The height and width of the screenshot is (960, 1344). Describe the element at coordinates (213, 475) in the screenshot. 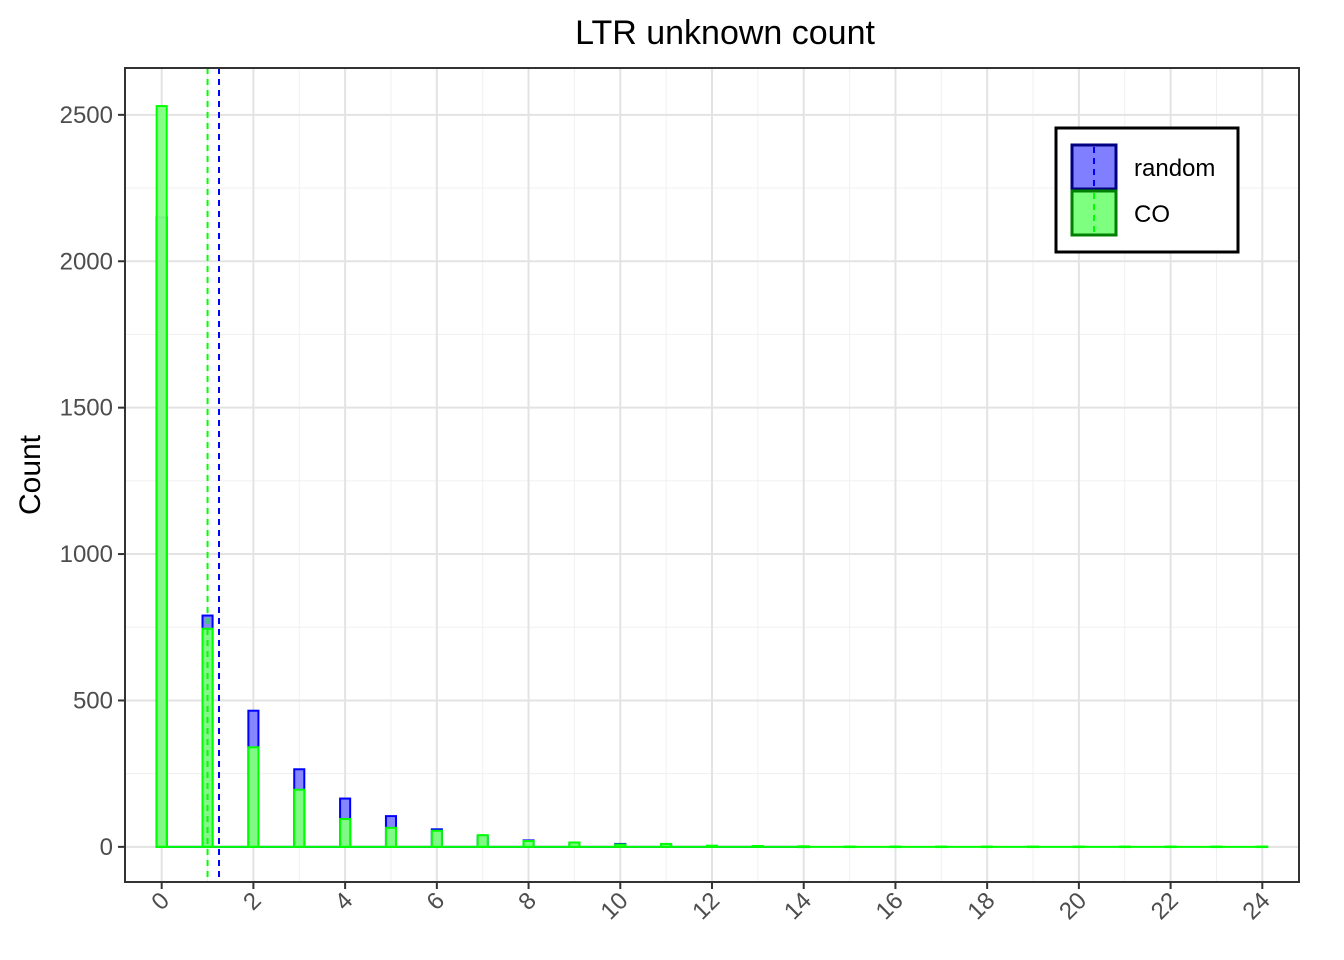

I see `mean-lines` at that location.